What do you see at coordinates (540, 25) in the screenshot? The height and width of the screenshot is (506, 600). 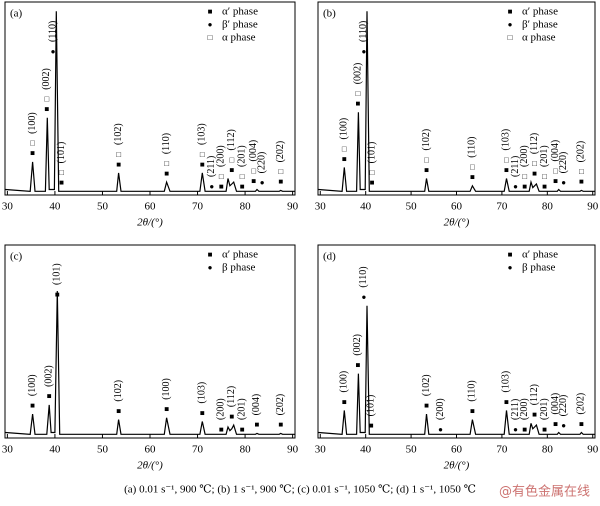 I see `legend-label: β′ phase` at bounding box center [540, 25].